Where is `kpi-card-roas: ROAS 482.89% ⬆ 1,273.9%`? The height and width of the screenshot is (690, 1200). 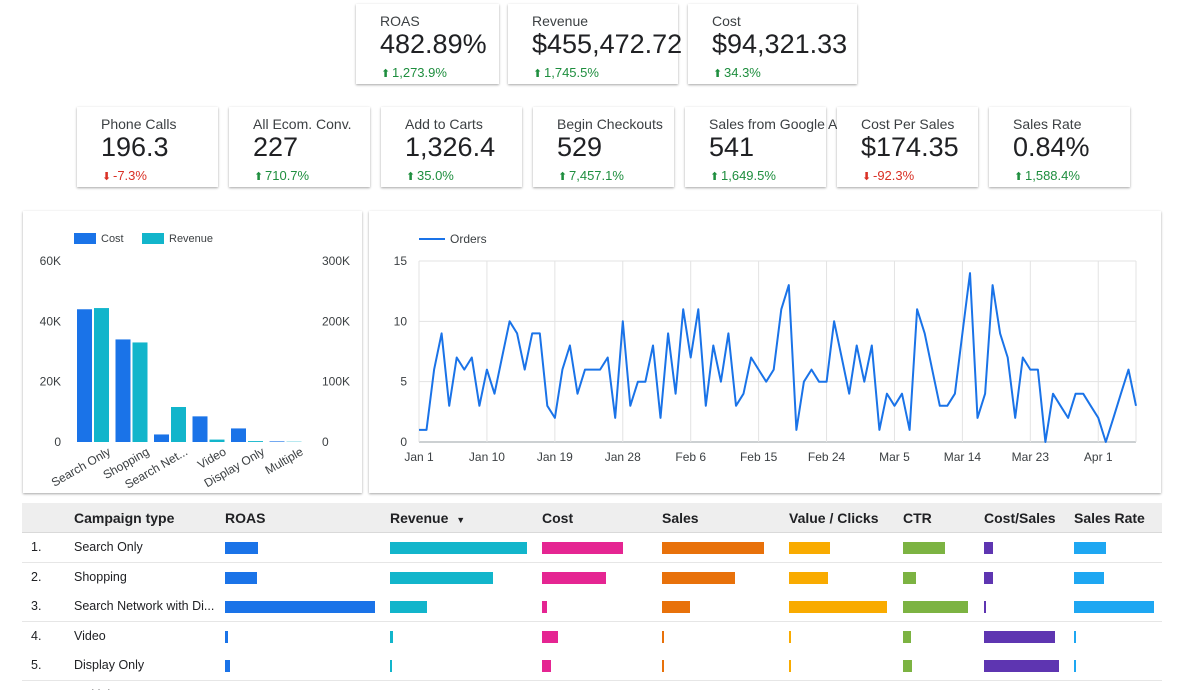 kpi-card-roas: ROAS 482.89% ⬆ 1,273.9% is located at coordinates (427, 44).